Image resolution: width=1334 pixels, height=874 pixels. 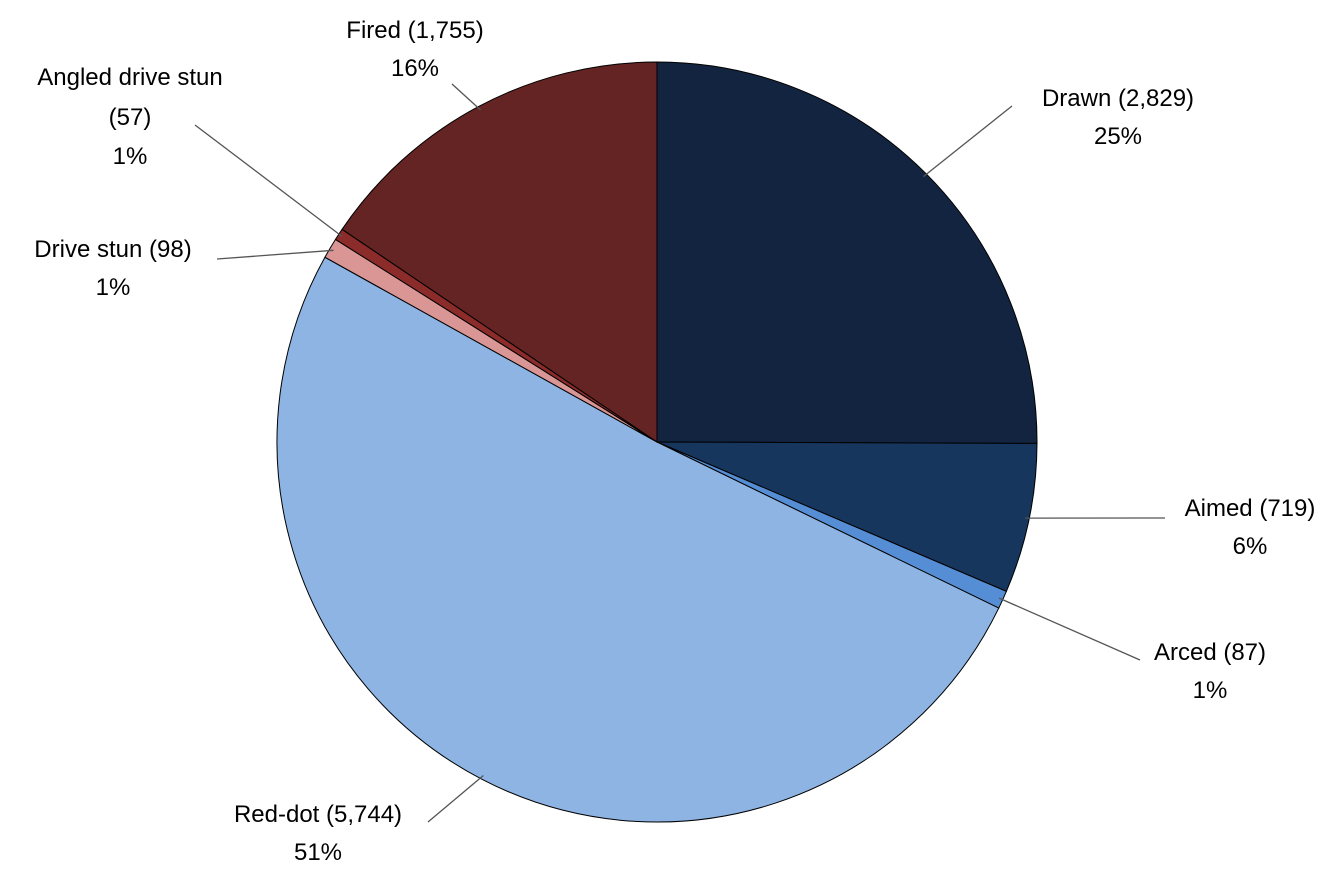 What do you see at coordinates (130, 98) in the screenshot?
I see `slice-label: Angled drive stun (57)` at bounding box center [130, 98].